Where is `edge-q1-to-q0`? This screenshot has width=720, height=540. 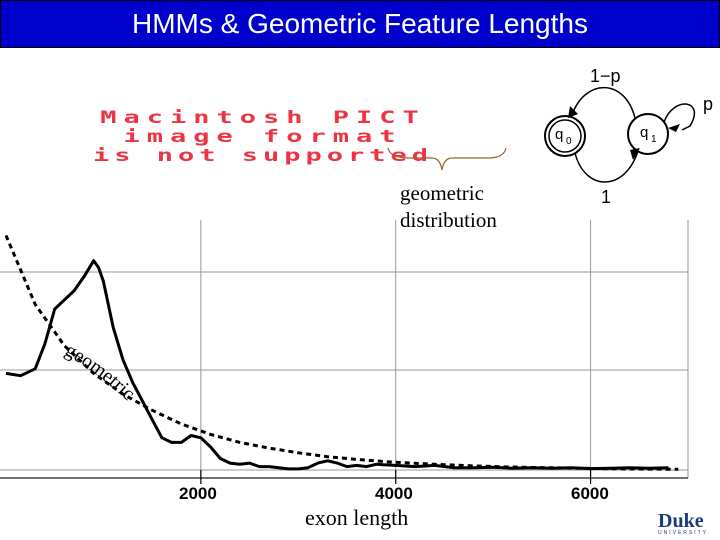
edge-q1-to-q0 is located at coordinates (603, 103).